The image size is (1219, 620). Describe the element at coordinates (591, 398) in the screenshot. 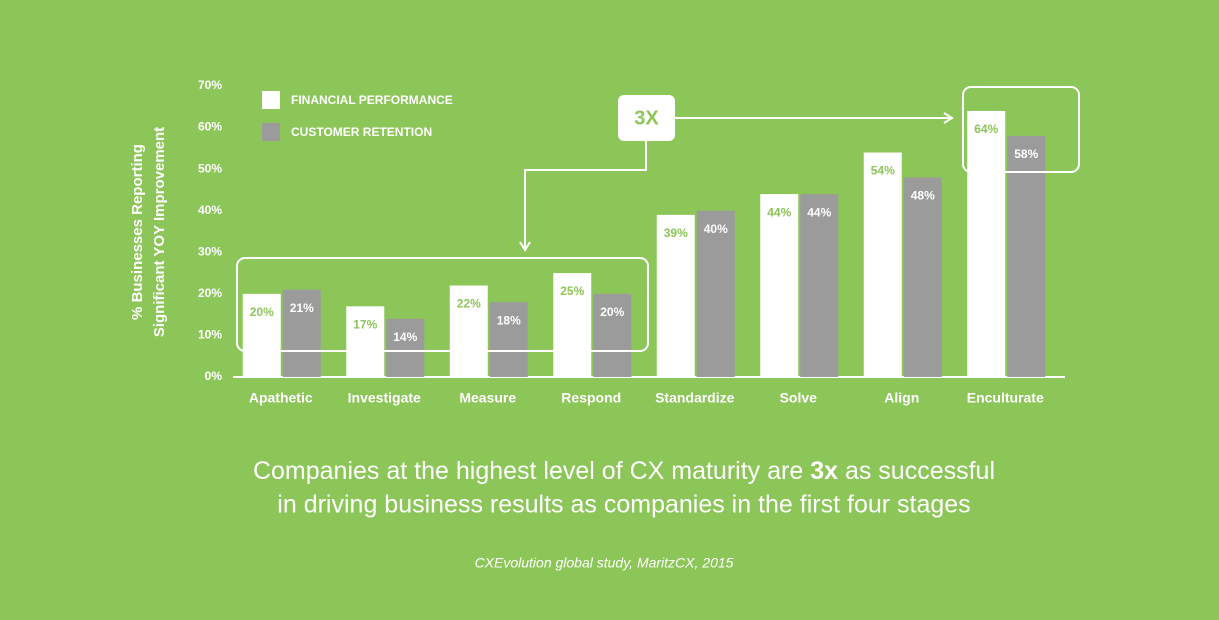

I see `x-tick-label: Respond` at that location.